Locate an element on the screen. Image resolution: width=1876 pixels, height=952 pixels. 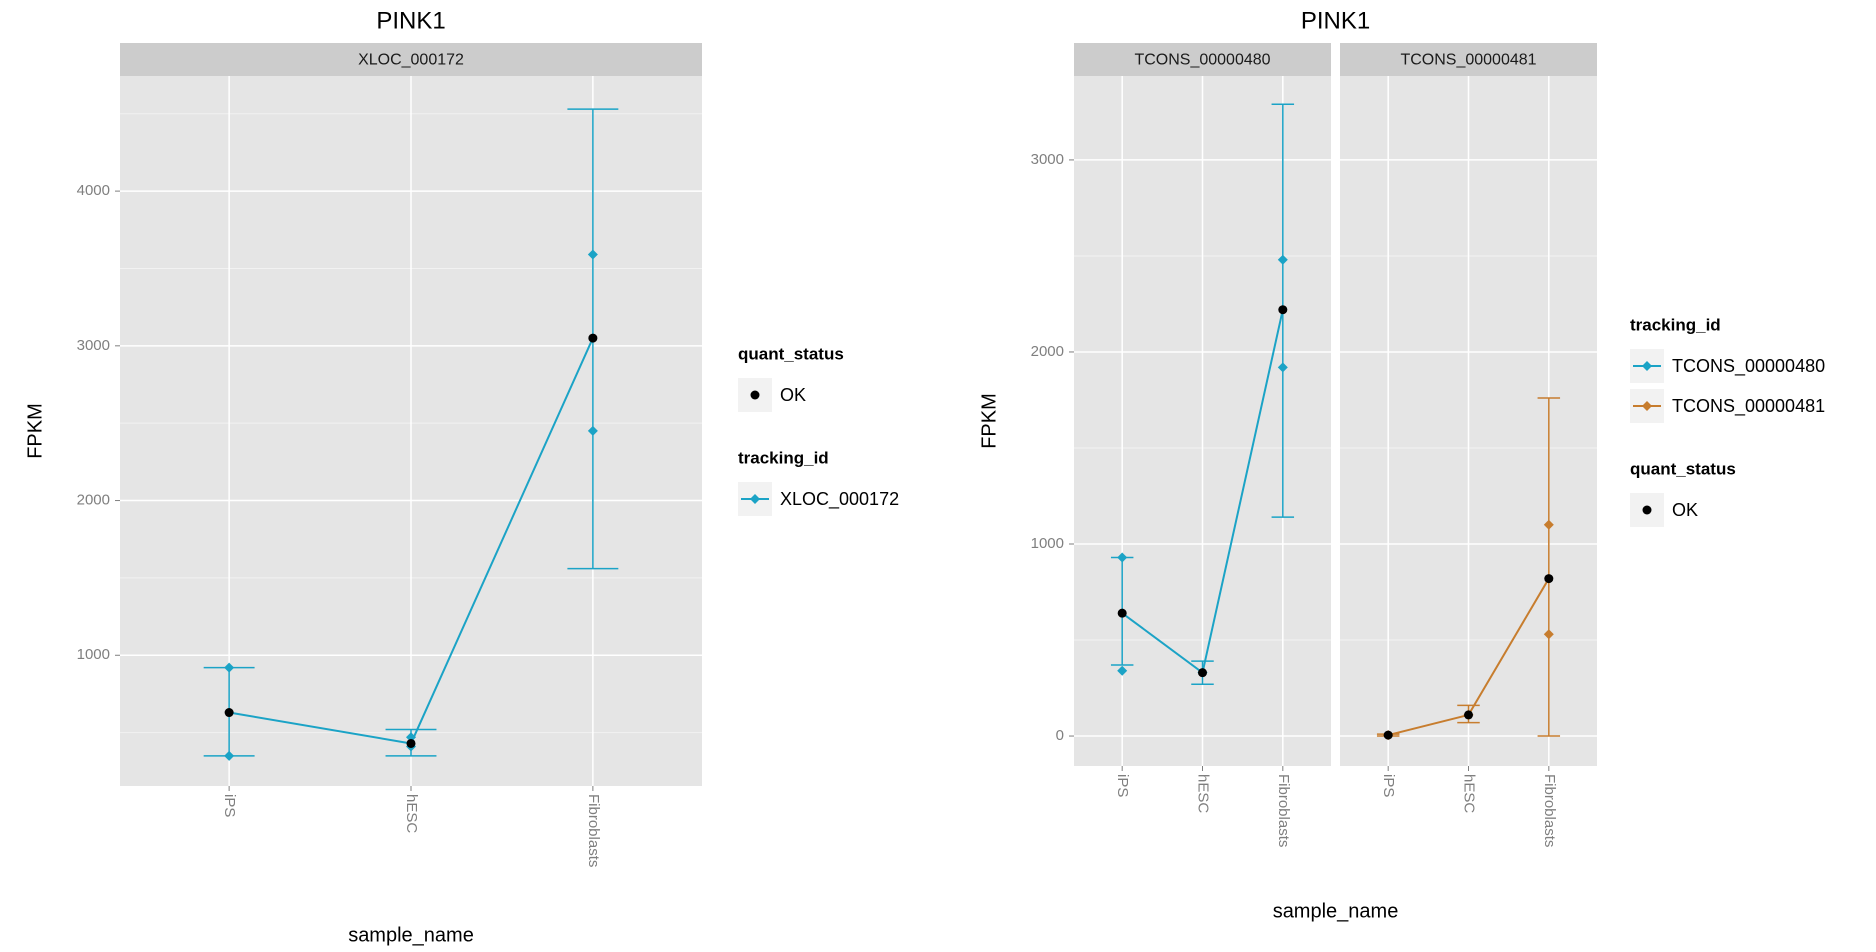
legend-label: TCONS_00000480 is located at coordinates (1748, 366).